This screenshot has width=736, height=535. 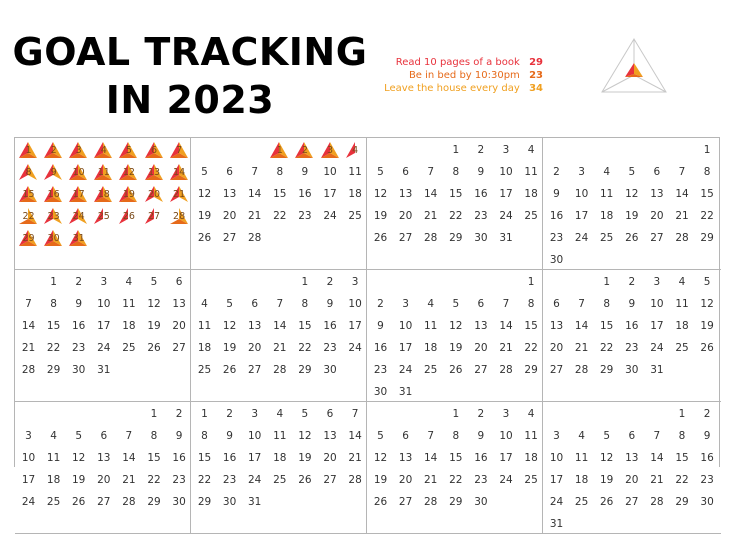 What do you see at coordinates (53, 370) in the screenshot?
I see `day-cell: 29` at bounding box center [53, 370].